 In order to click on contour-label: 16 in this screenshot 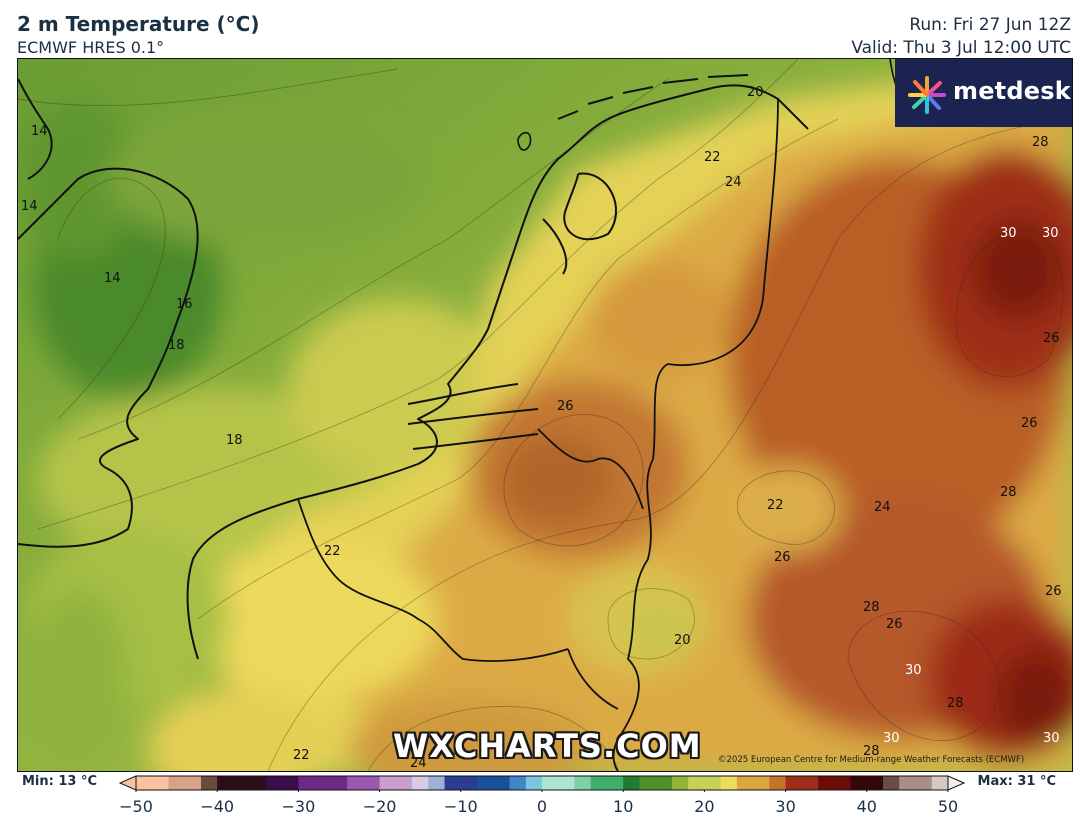, I will do `click(184, 304)`.